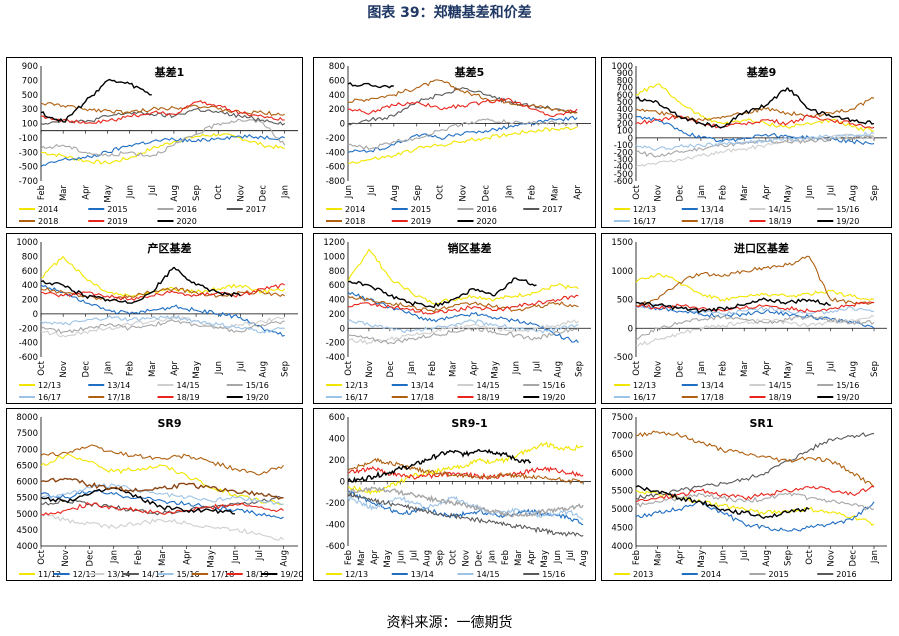 The image size is (899, 636). I want to click on chart-title: SR1, so click(761, 423).